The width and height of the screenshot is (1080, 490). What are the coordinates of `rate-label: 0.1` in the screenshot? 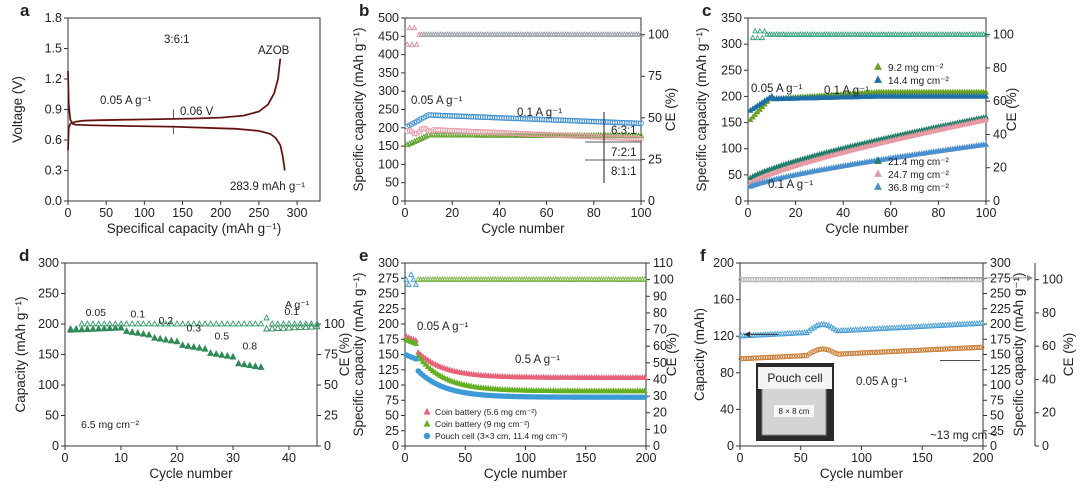 It's located at (137, 314).